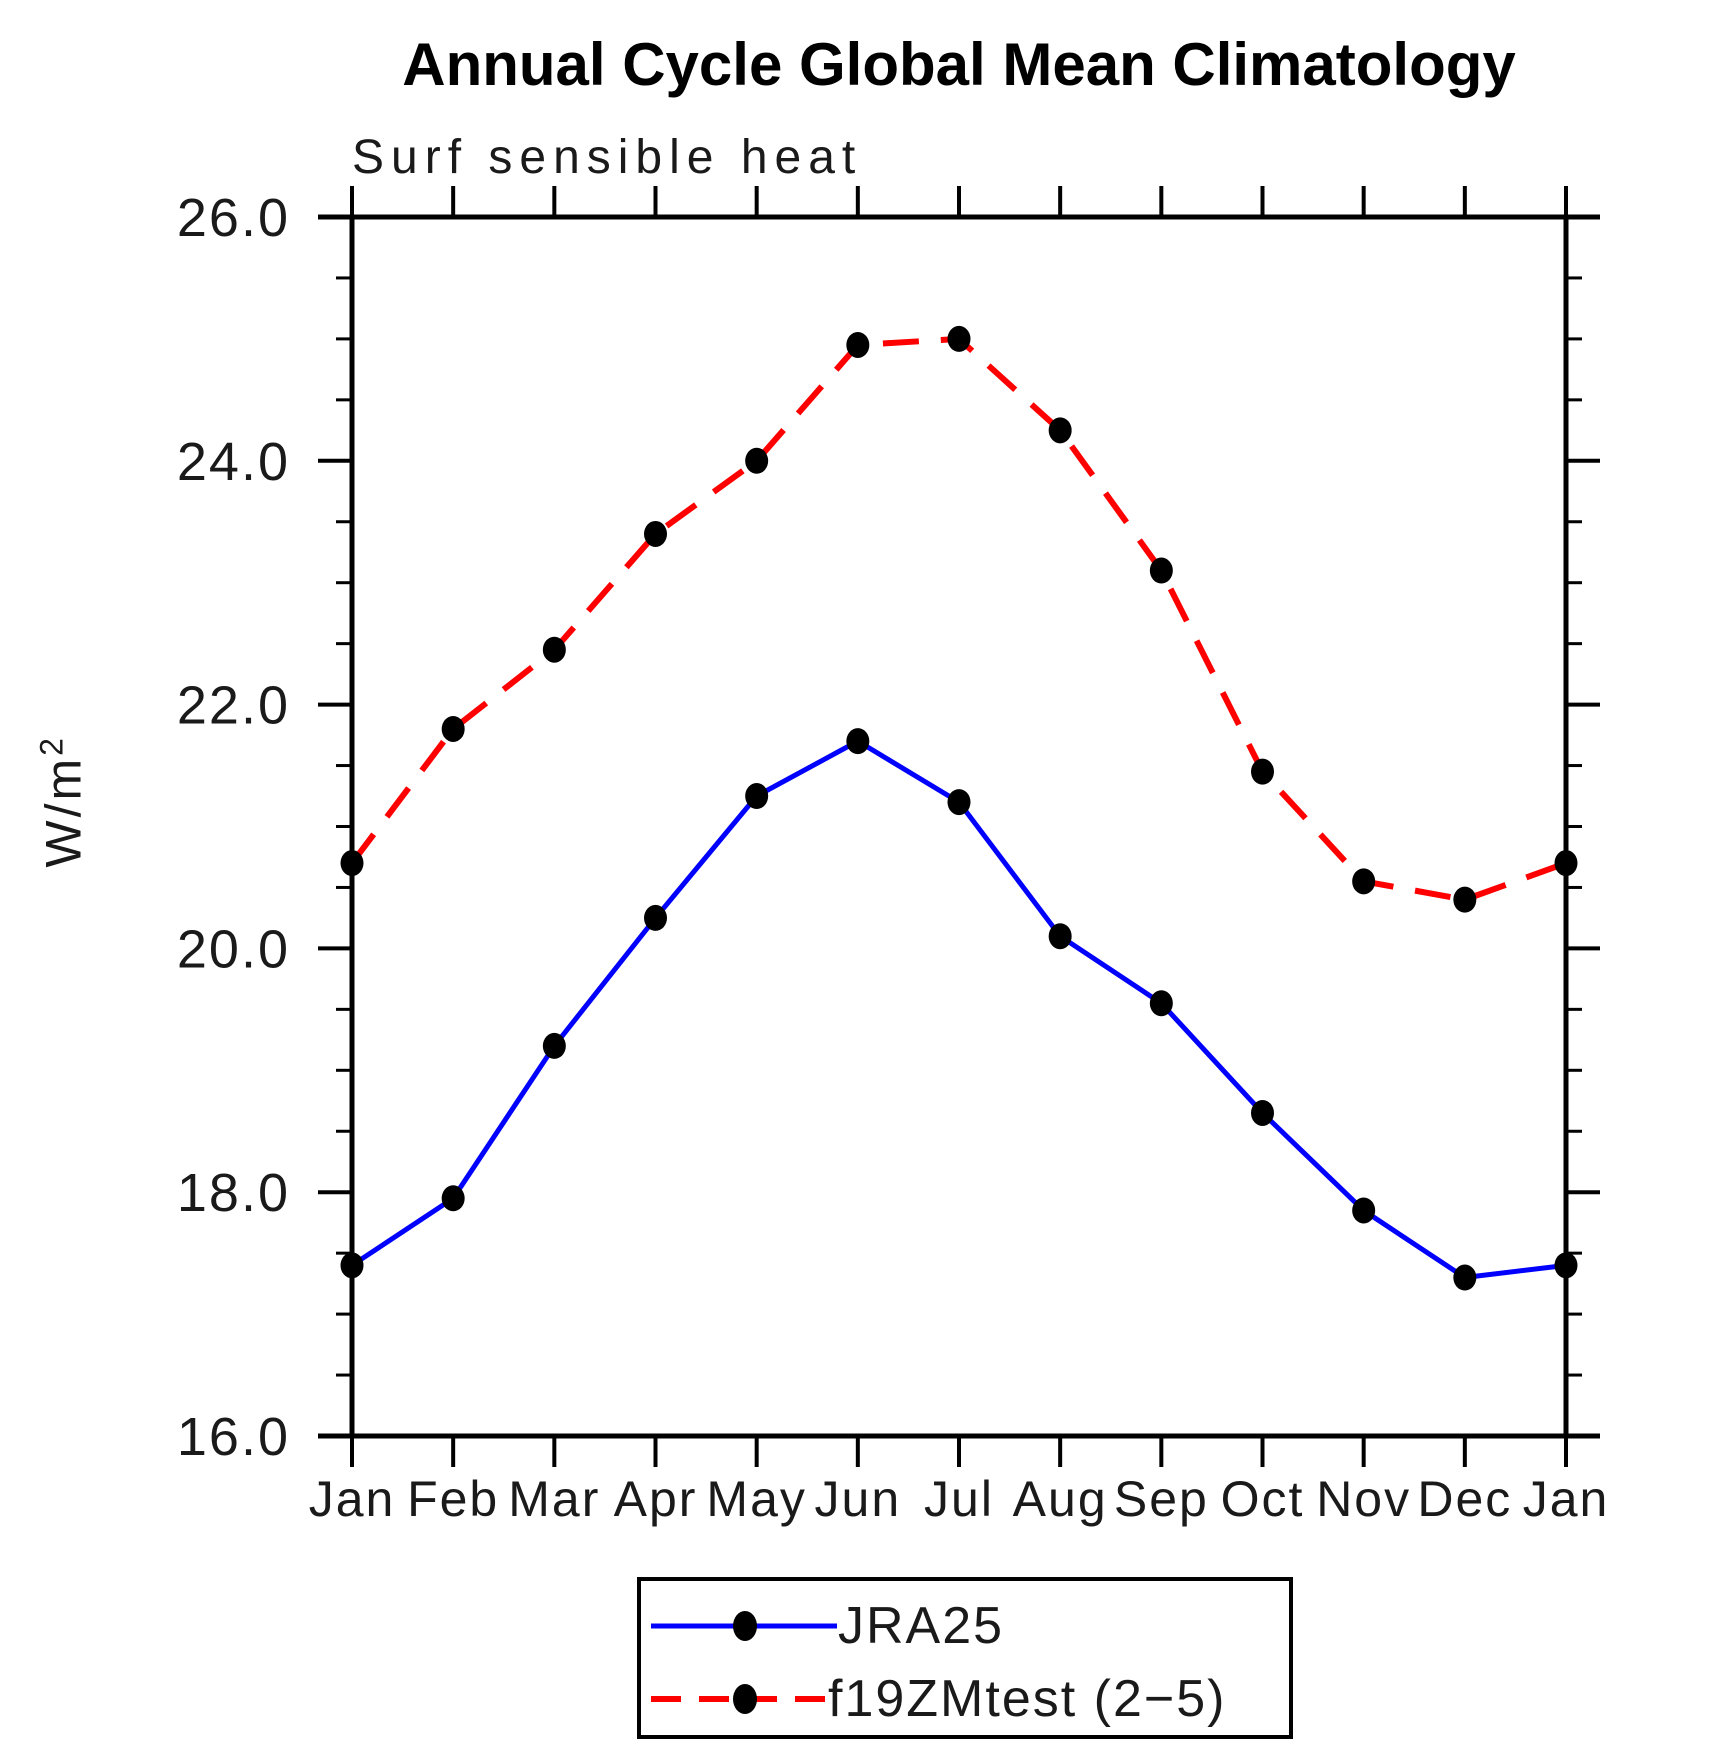 The width and height of the screenshot is (1710, 1746). Describe the element at coordinates (51, 745) in the screenshot. I see `y-axis-label-exponent: 2` at that location.